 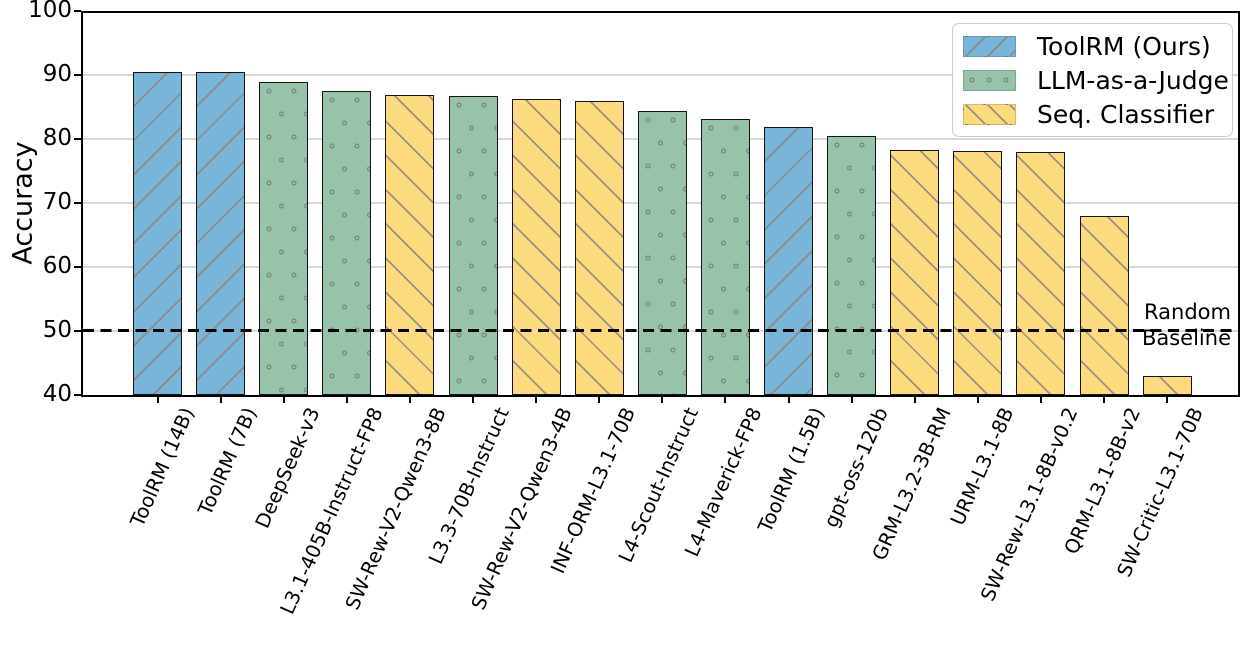 I want to click on xtick-mark-sw-critic-l3-1-70b, so click(x=1167, y=400).